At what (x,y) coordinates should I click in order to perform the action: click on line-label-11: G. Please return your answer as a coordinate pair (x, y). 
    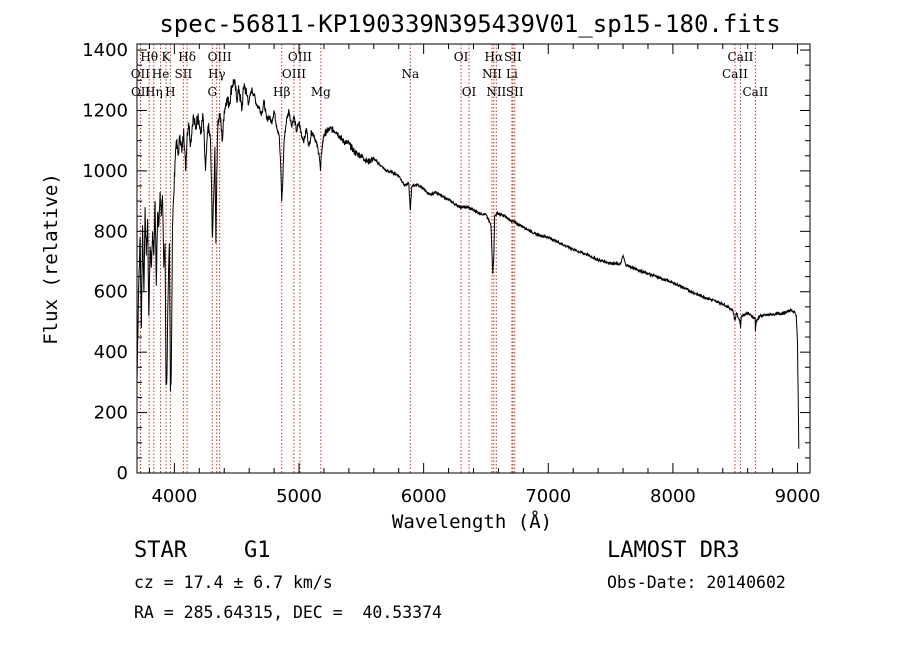
    Looking at the image, I should click on (212, 92).